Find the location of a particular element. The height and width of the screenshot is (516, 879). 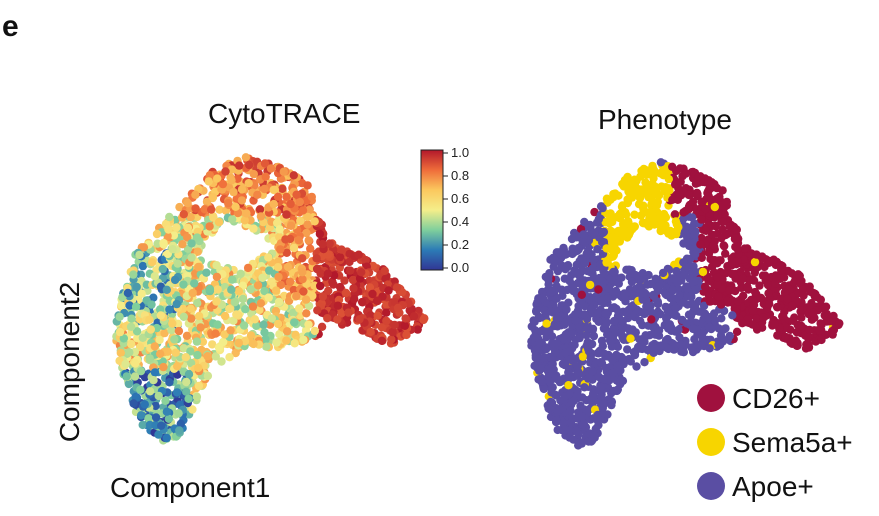

colorbar: 1.0 0.8 0.6 0.4 0.2 0.0 is located at coordinates (444, 210).